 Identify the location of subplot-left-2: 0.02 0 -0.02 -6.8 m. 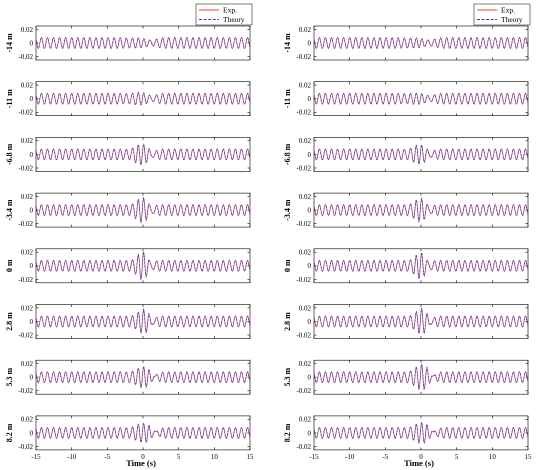
(128, 154).